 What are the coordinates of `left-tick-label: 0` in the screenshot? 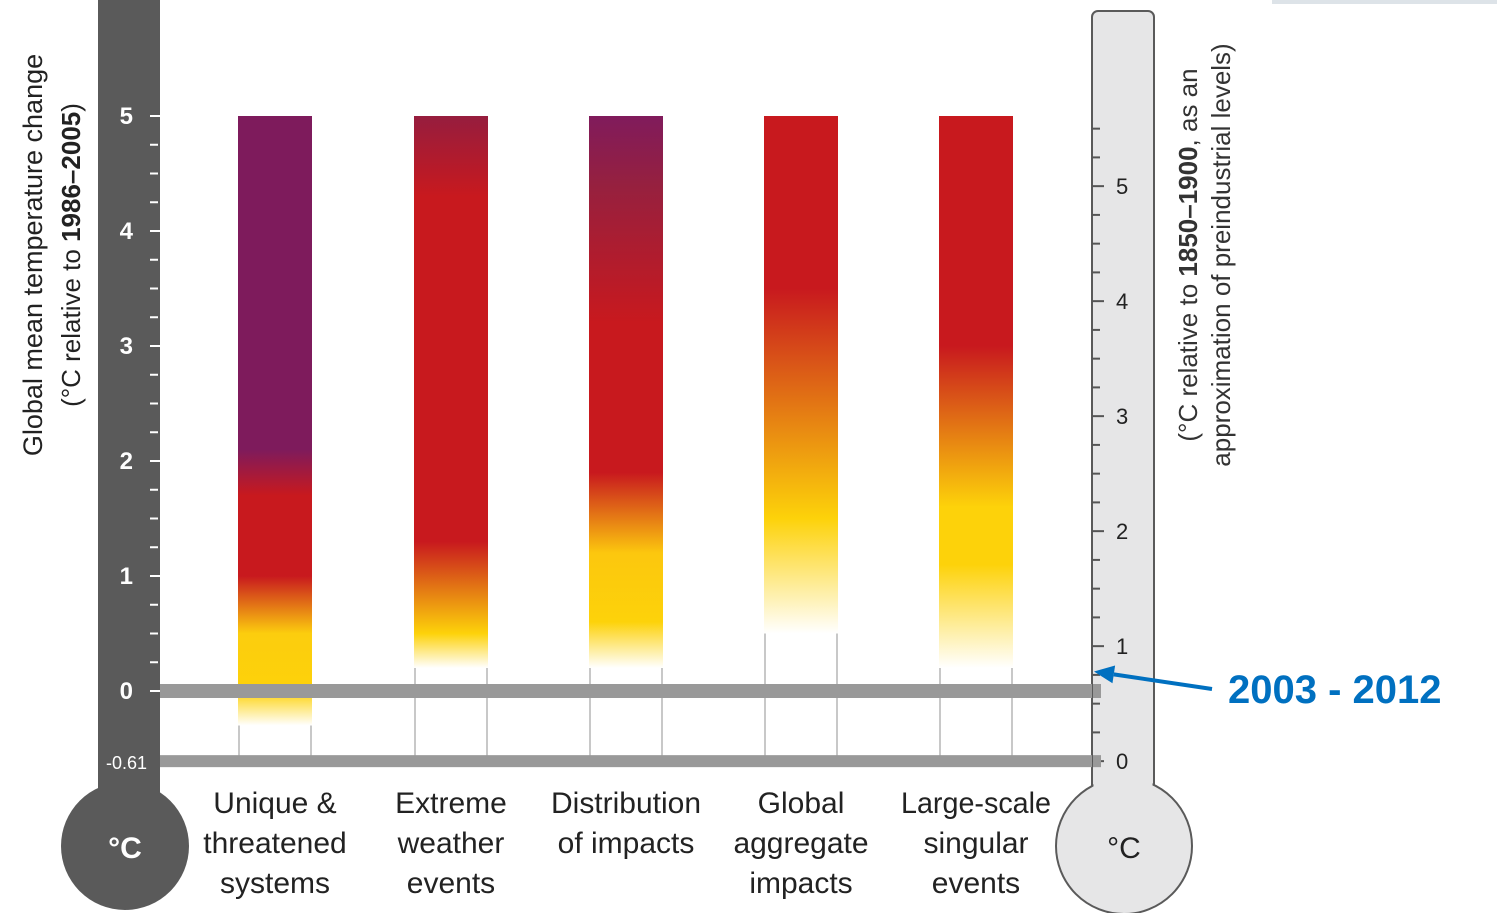 It's located at (126, 691).